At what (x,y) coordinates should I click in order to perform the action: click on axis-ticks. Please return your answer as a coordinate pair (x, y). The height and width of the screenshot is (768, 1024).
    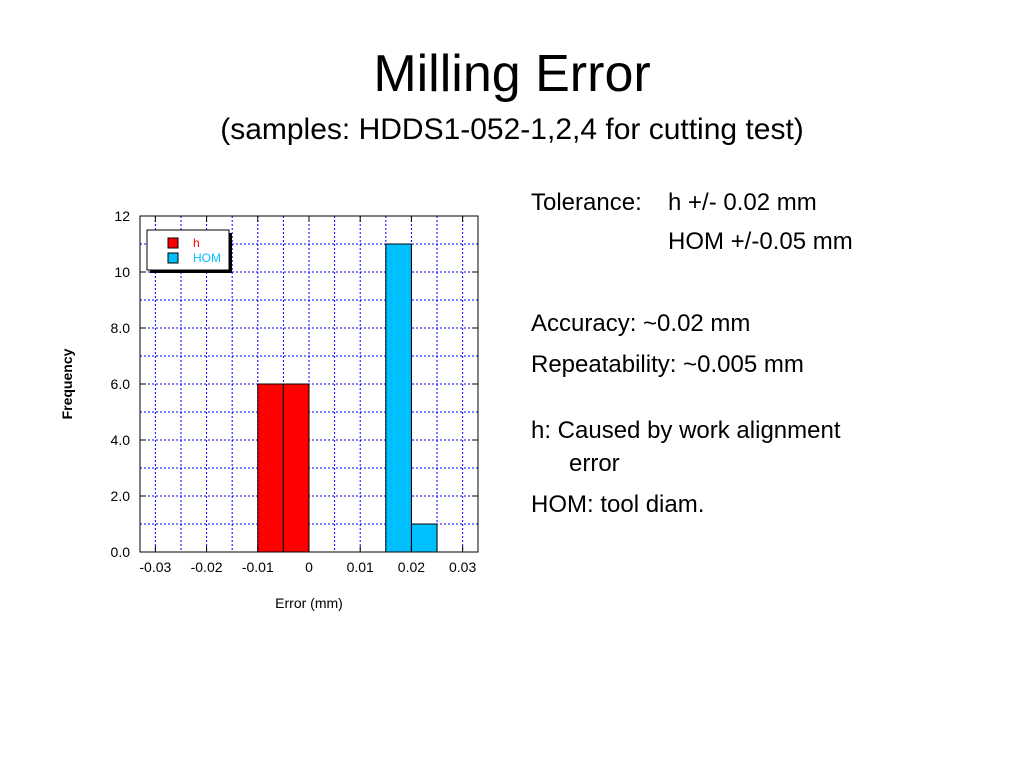
    Looking at the image, I should click on (309, 384).